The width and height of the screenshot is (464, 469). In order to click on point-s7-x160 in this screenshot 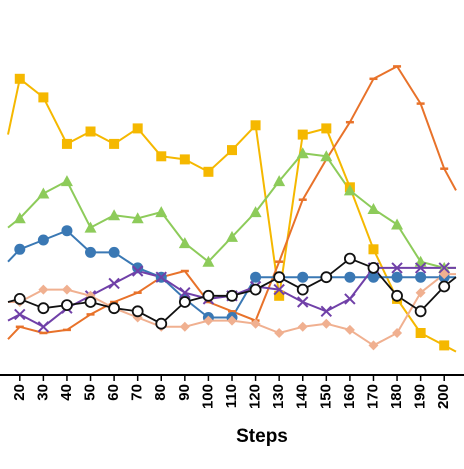, I will do `click(349, 258)`.